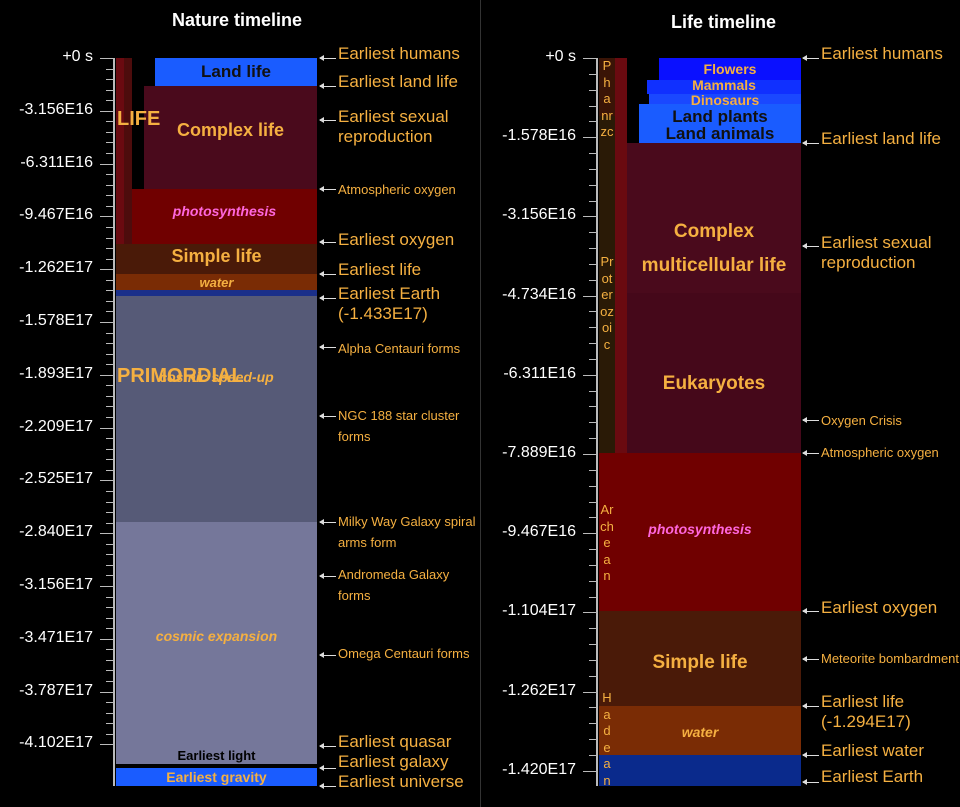 The image size is (960, 807). What do you see at coordinates (890, 658) in the screenshot?
I see `event-label: Meteorite bombardment` at bounding box center [890, 658].